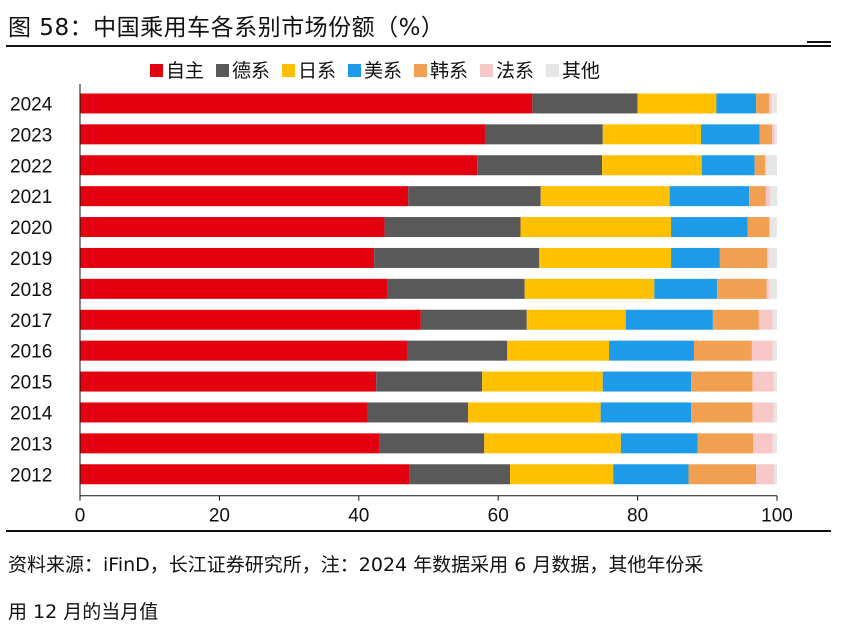 The image size is (845, 629). What do you see at coordinates (383, 71) in the screenshot?
I see `legend-label-3: 美系` at bounding box center [383, 71].